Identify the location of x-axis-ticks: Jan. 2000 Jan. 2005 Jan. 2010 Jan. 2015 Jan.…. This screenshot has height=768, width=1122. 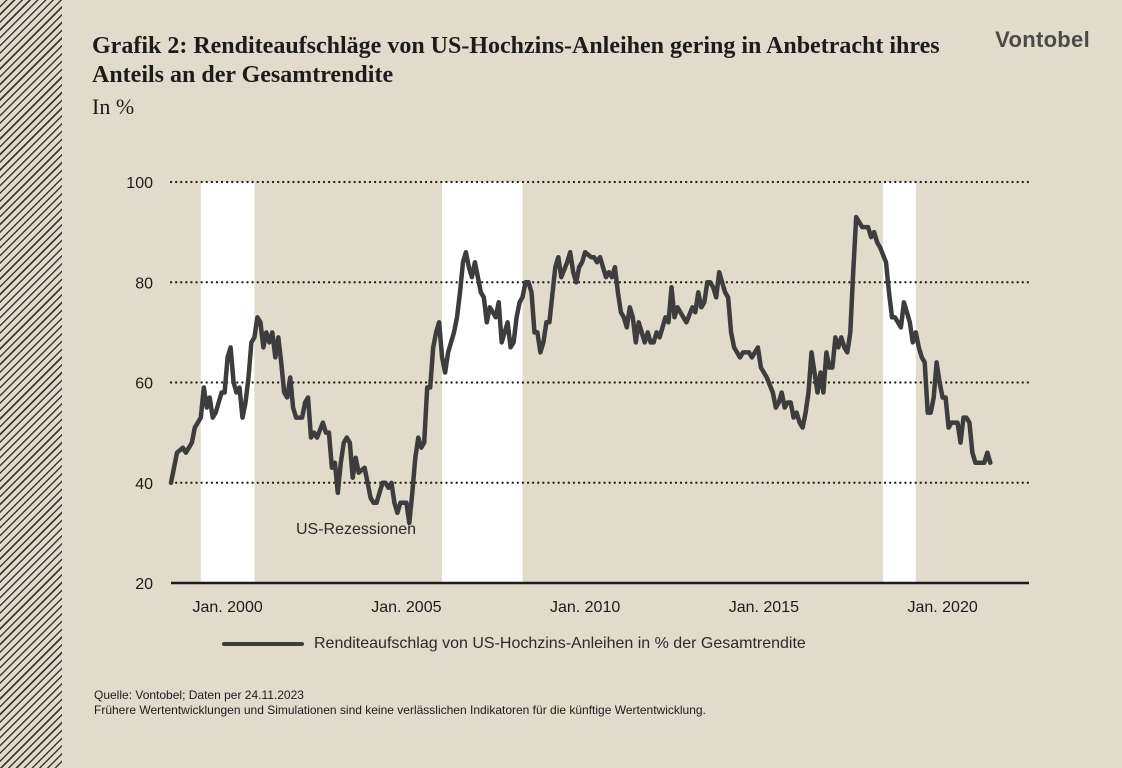
(584, 607).